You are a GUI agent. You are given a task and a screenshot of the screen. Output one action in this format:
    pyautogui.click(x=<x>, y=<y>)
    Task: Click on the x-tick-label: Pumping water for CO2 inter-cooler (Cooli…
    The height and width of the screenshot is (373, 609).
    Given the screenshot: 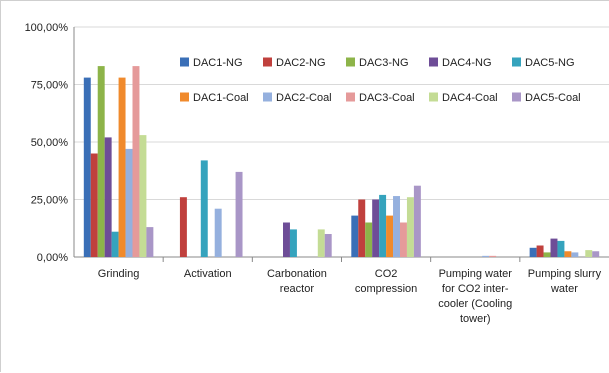 What is the action you would take?
    pyautogui.click(x=475, y=296)
    